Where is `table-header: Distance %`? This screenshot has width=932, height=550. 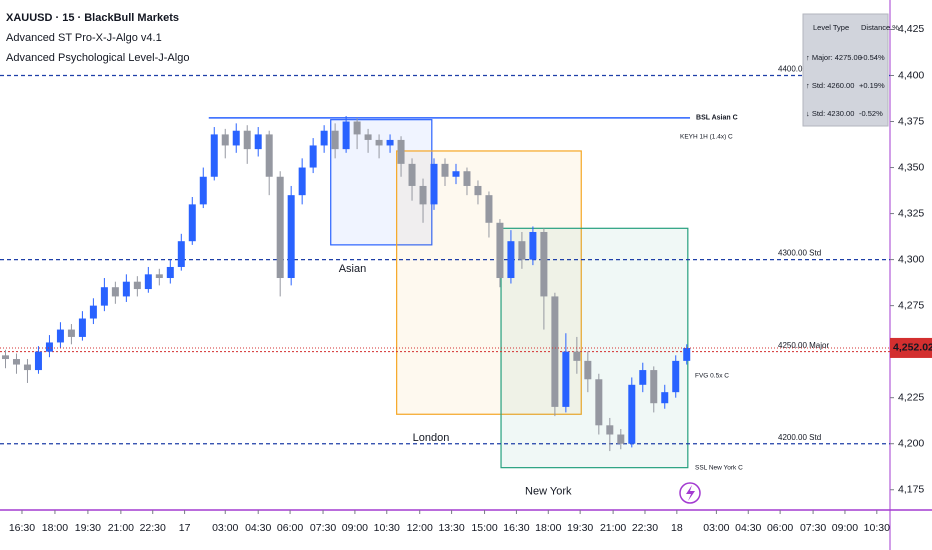
table-header: Distance % is located at coordinates (880, 27).